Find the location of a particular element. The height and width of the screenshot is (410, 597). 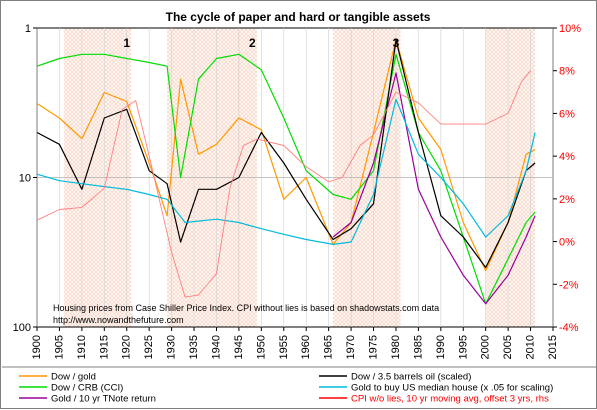

y-right-tick-label: -2% is located at coordinates (569, 285).